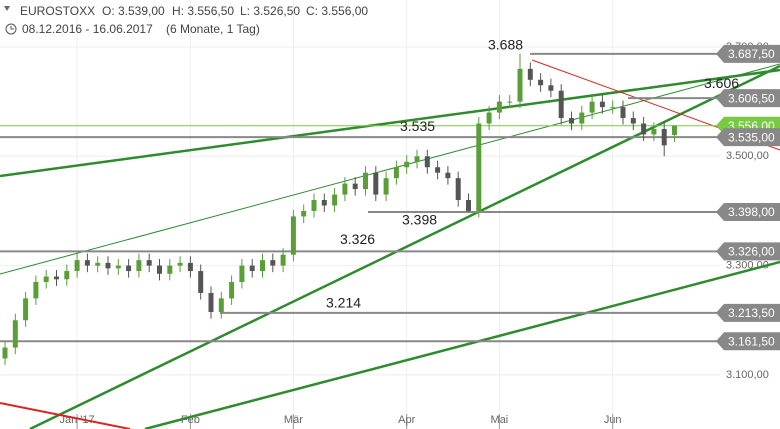 This screenshot has width=780, height=429. Describe the element at coordinates (133, 11) in the screenshot. I see `header-open: O: 3.539,00` at that location.